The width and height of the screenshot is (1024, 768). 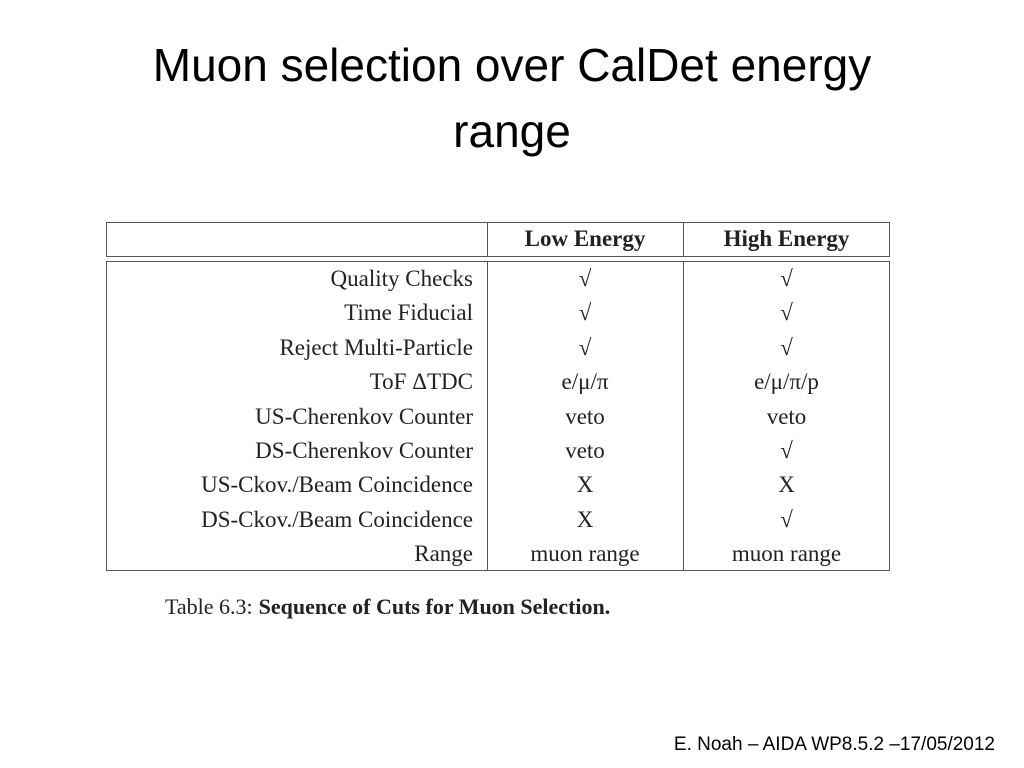 What do you see at coordinates (786, 238) in the screenshot?
I see `column-header: High Energy` at bounding box center [786, 238].